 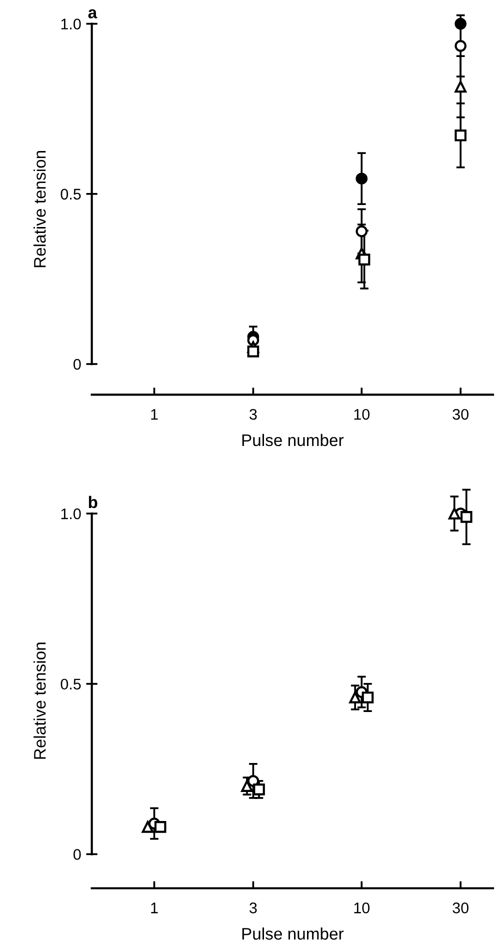 What do you see at coordinates (93, 13) in the screenshot?
I see `chart-title: a` at bounding box center [93, 13].